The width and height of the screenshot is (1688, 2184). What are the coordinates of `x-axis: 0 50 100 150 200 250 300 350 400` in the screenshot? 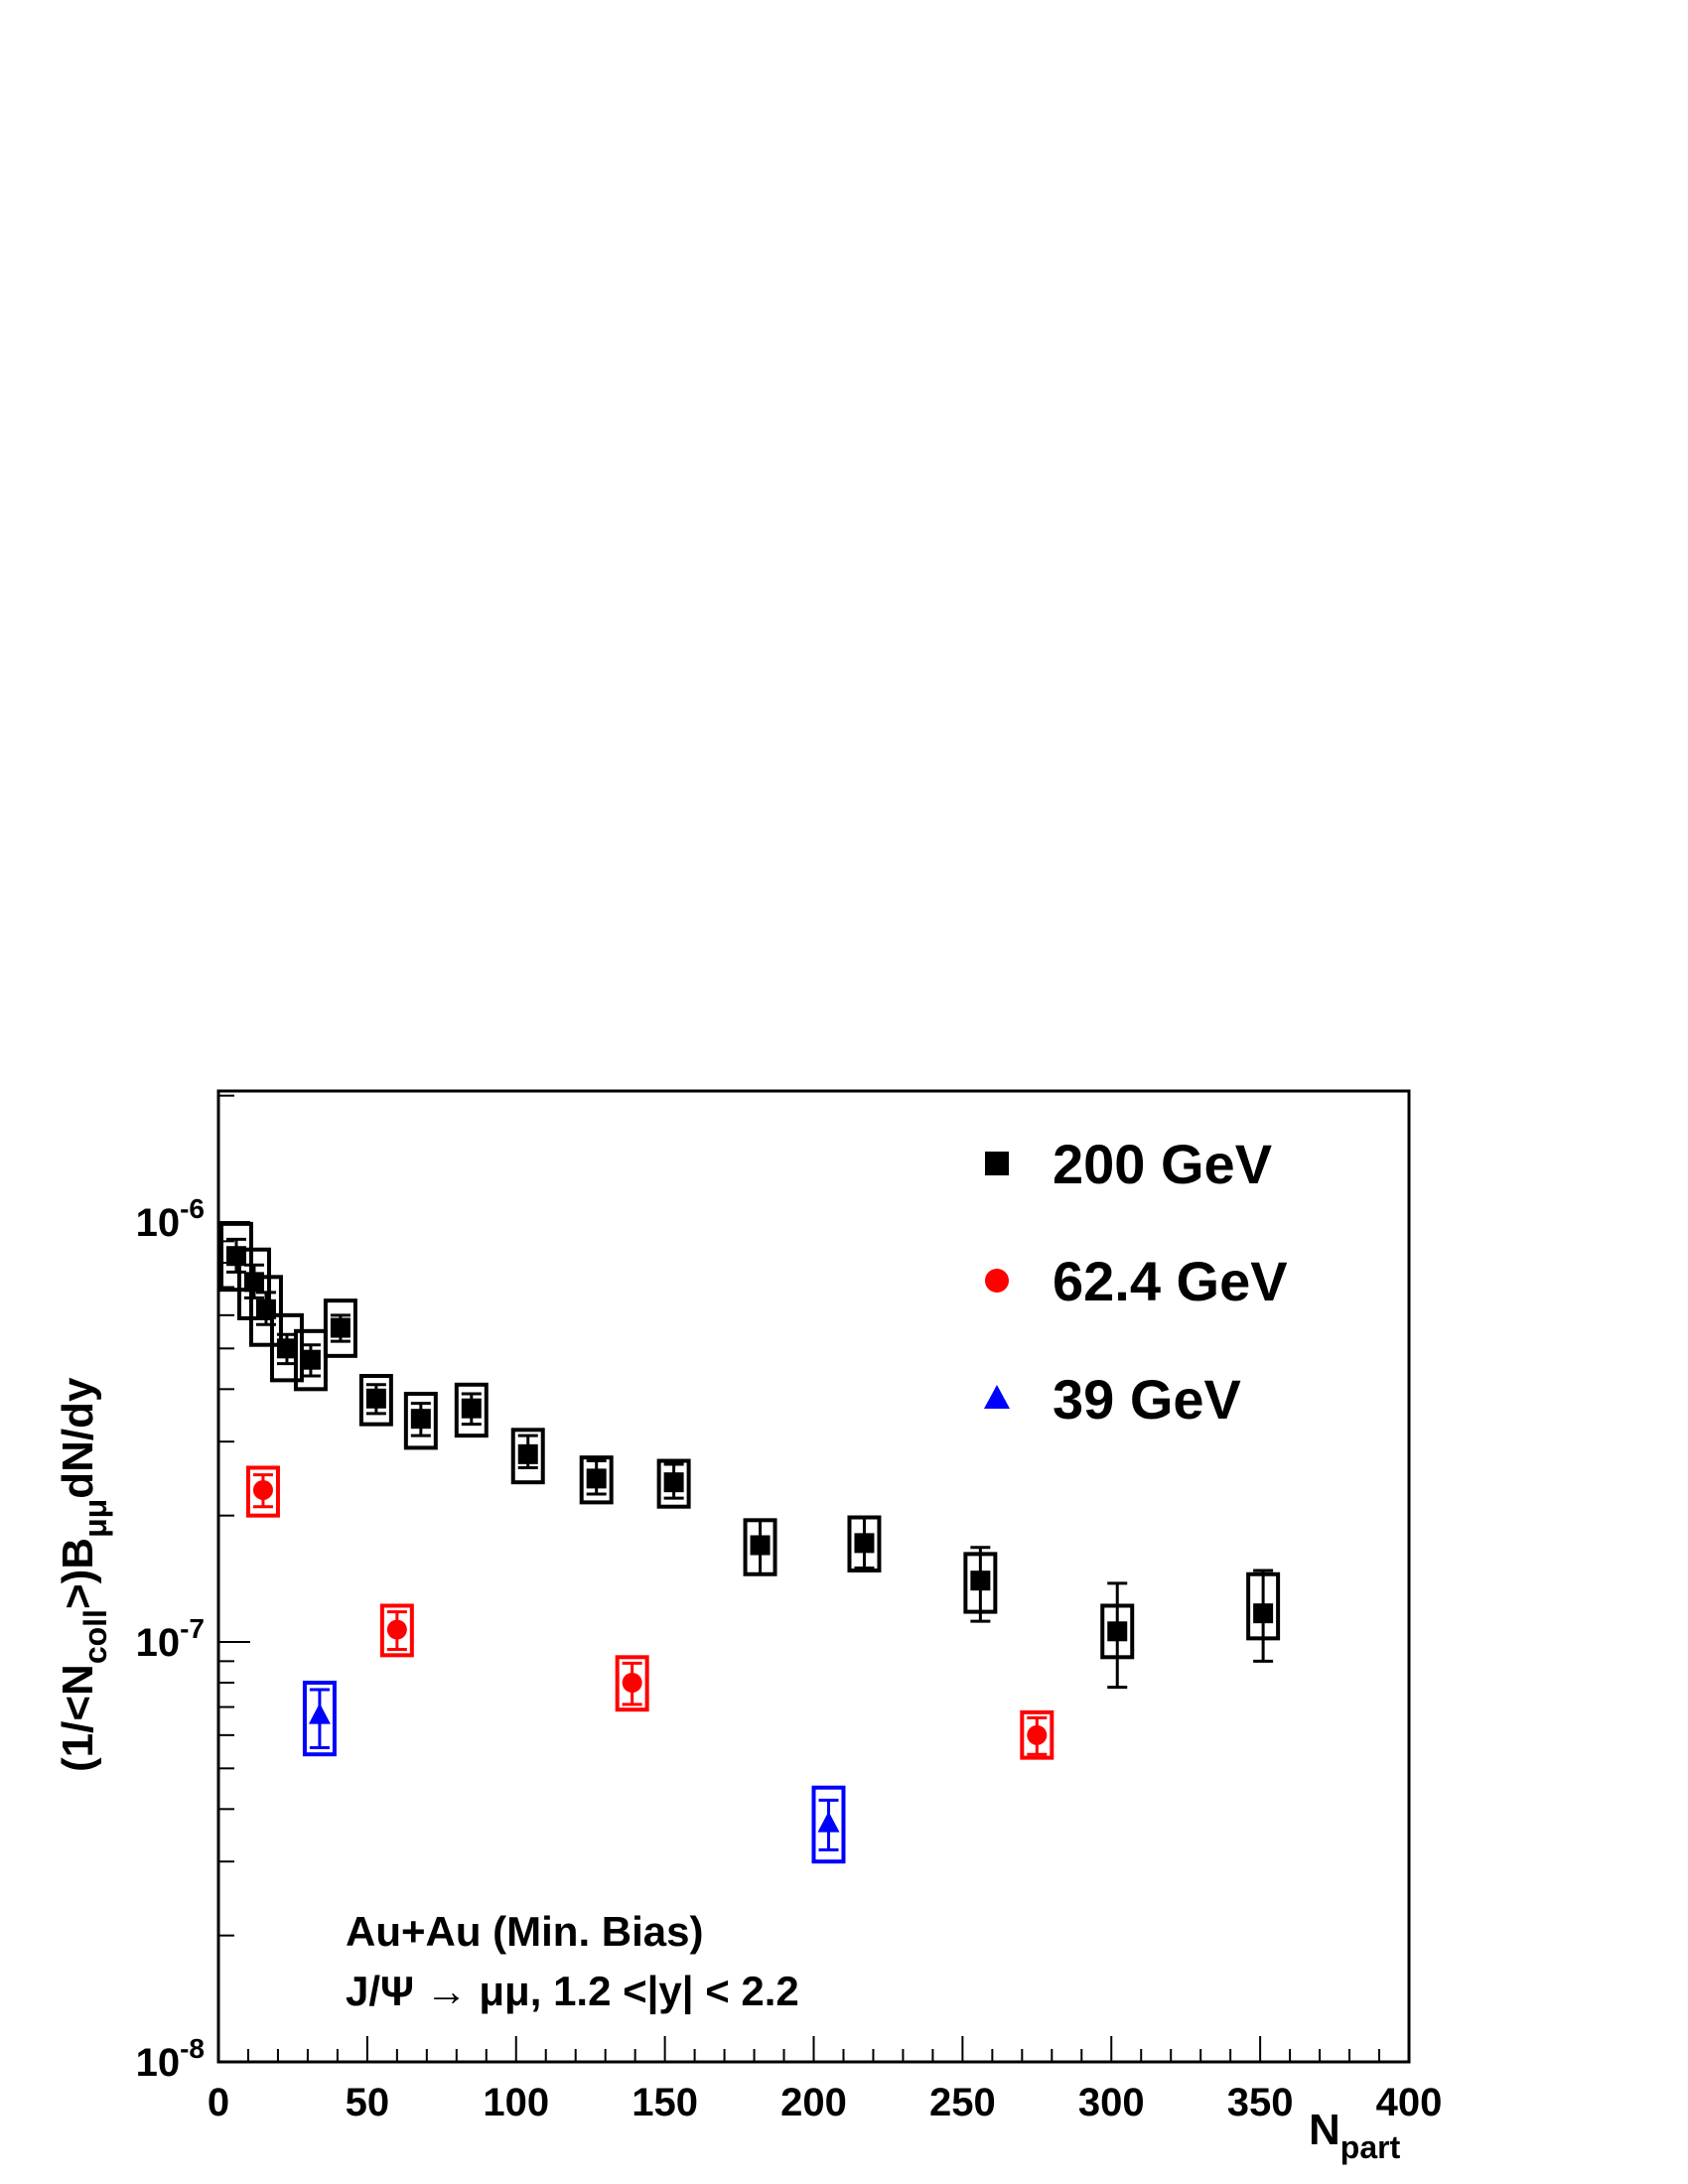 It's located at (825, 2080).